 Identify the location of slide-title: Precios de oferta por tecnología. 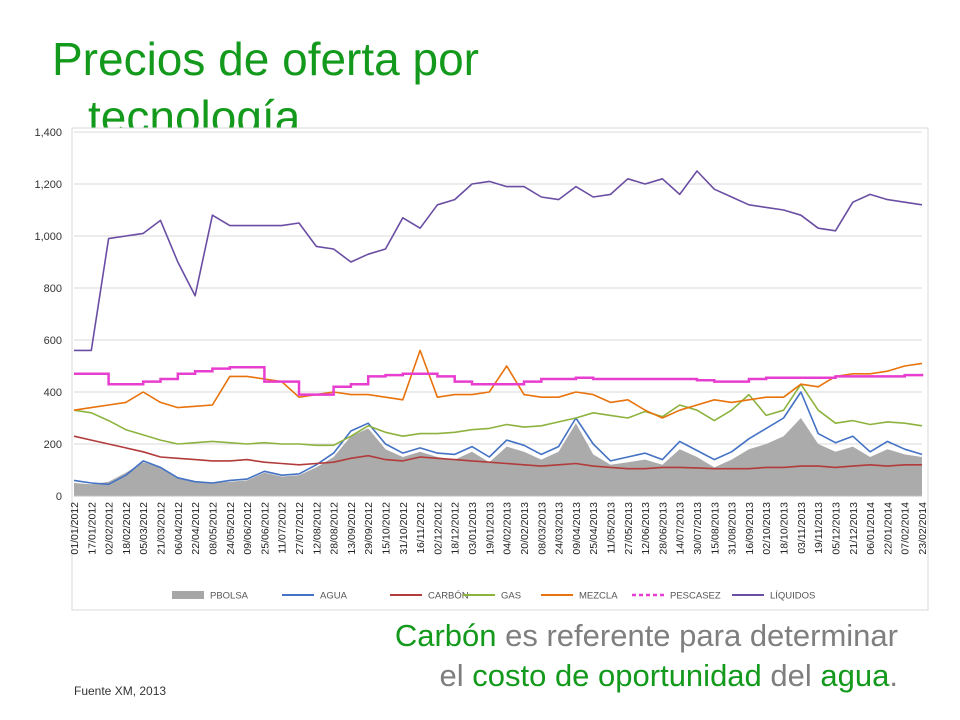
(332, 79).